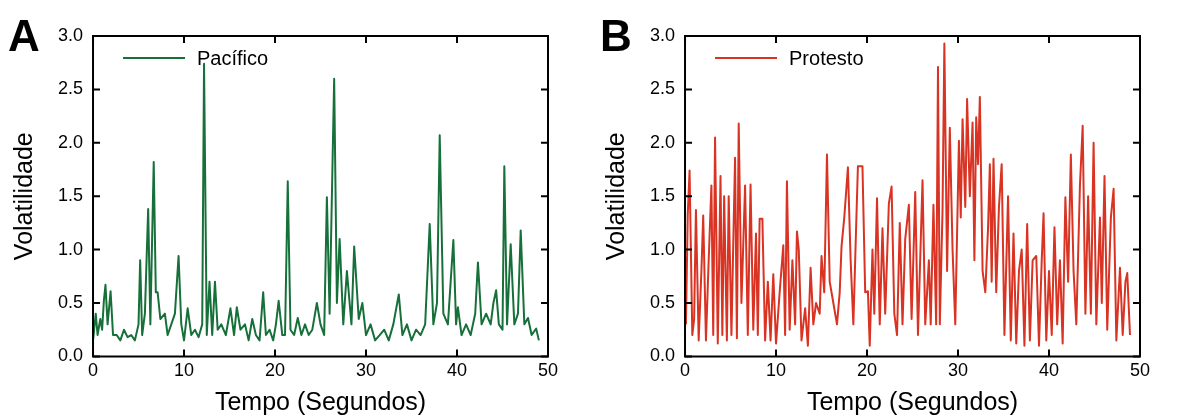 This screenshot has height=418, width=1184. I want to click on text: A, so click(24, 35).